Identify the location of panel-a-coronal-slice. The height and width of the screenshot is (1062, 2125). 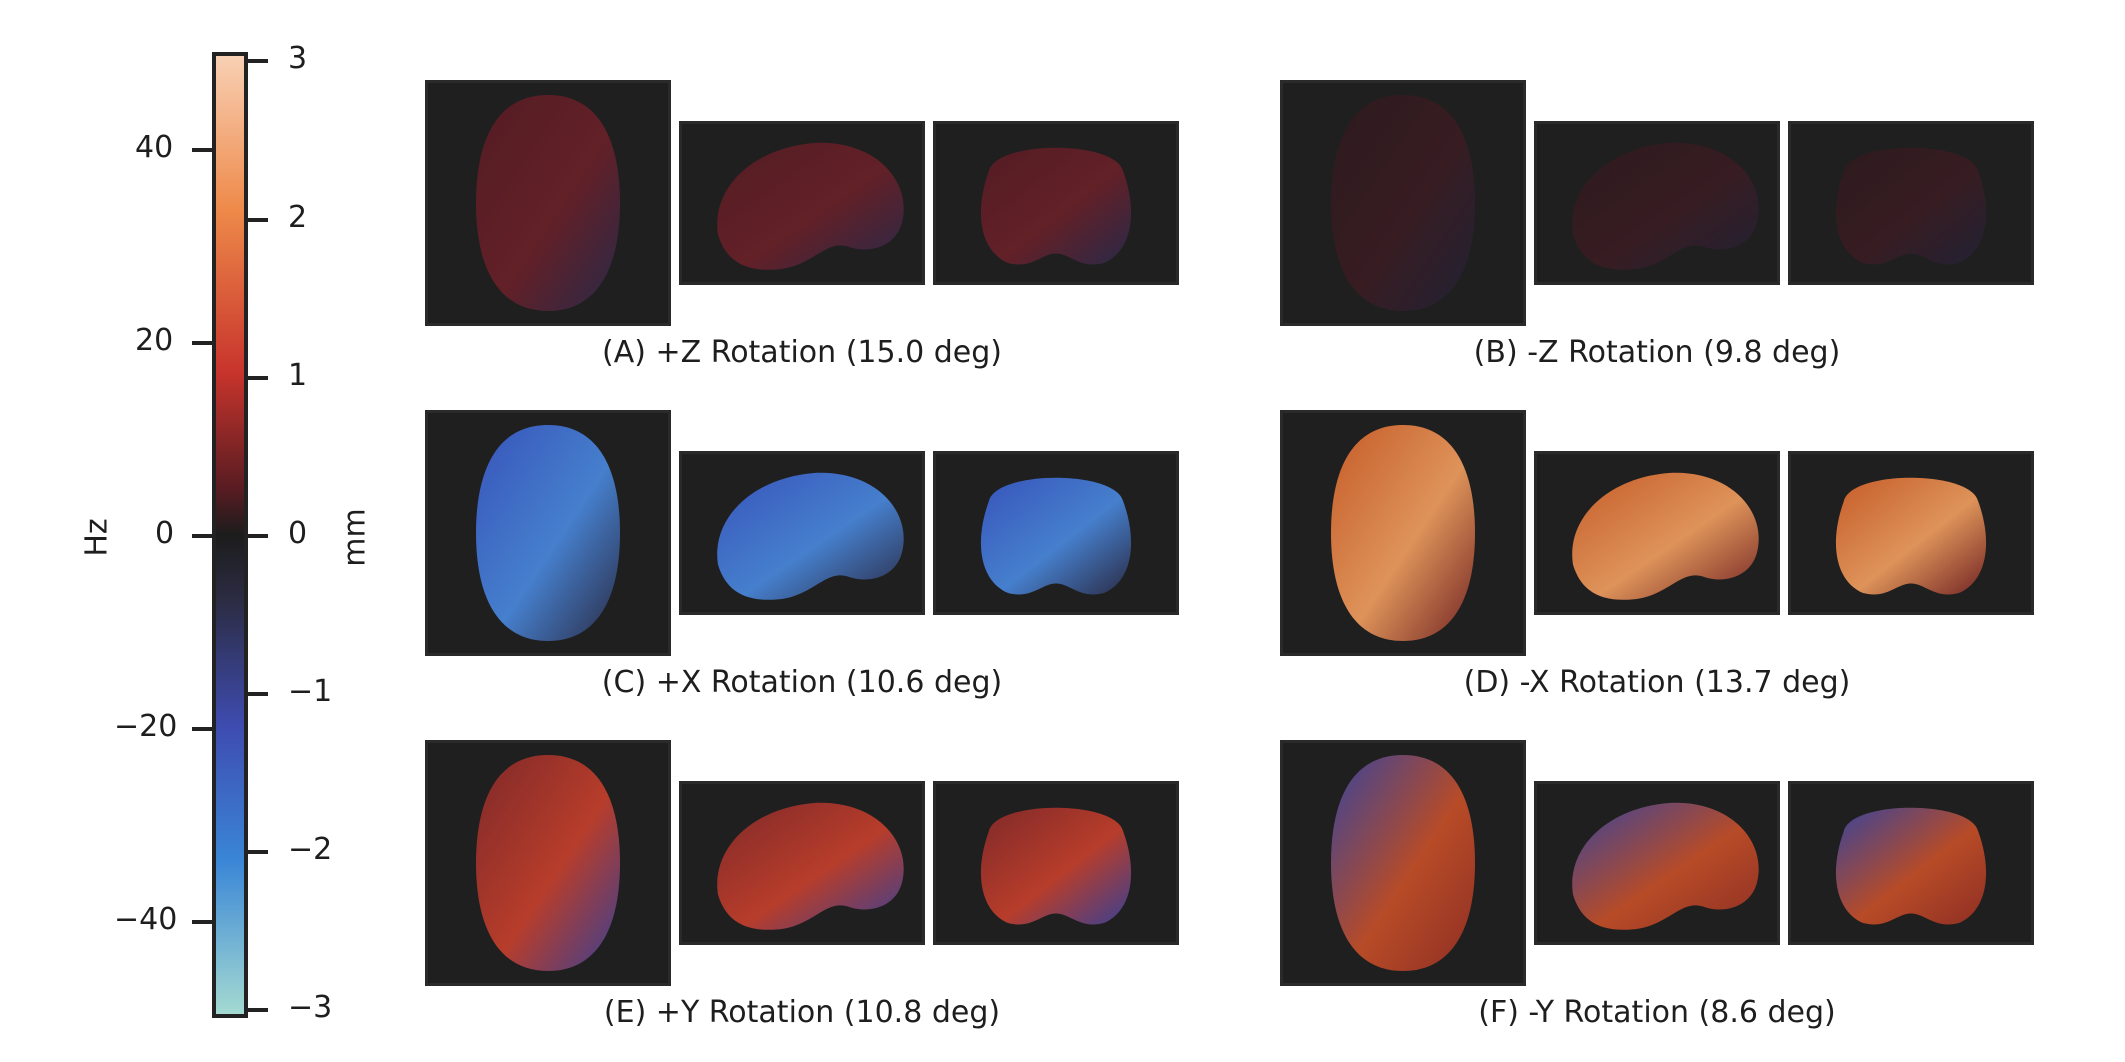
(1056, 203).